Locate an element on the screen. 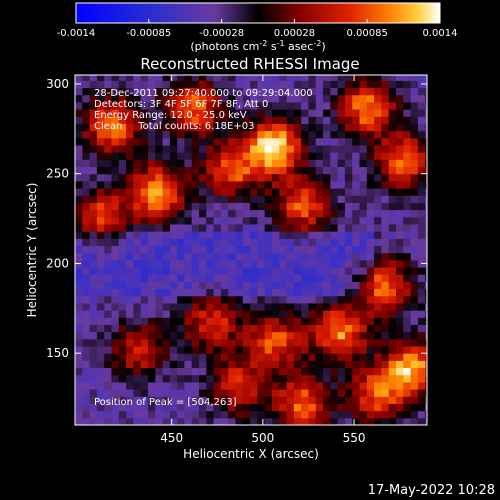  annotation-energy: Energy Range: 12.0 - 25.0 keV is located at coordinates (170, 115).